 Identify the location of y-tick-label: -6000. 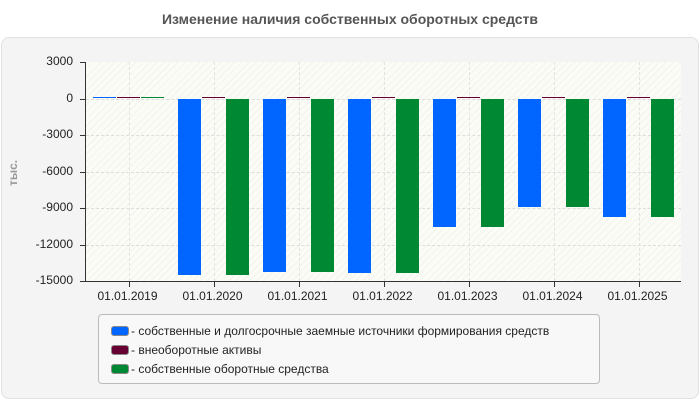
(57, 170).